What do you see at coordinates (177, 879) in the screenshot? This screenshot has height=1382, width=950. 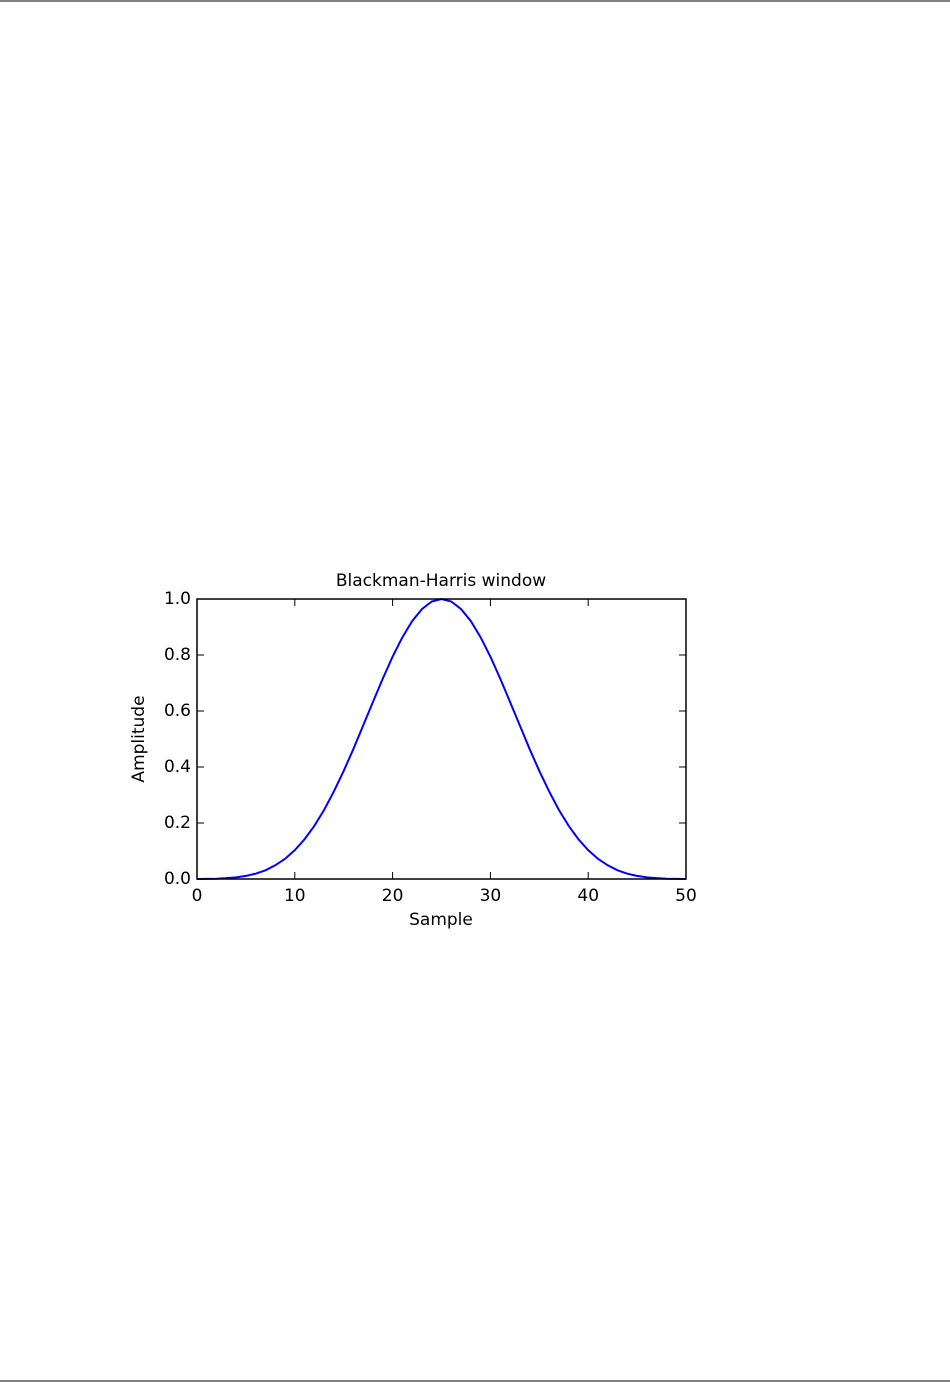 I see `y-tick-label: 0.0` at bounding box center [177, 879].